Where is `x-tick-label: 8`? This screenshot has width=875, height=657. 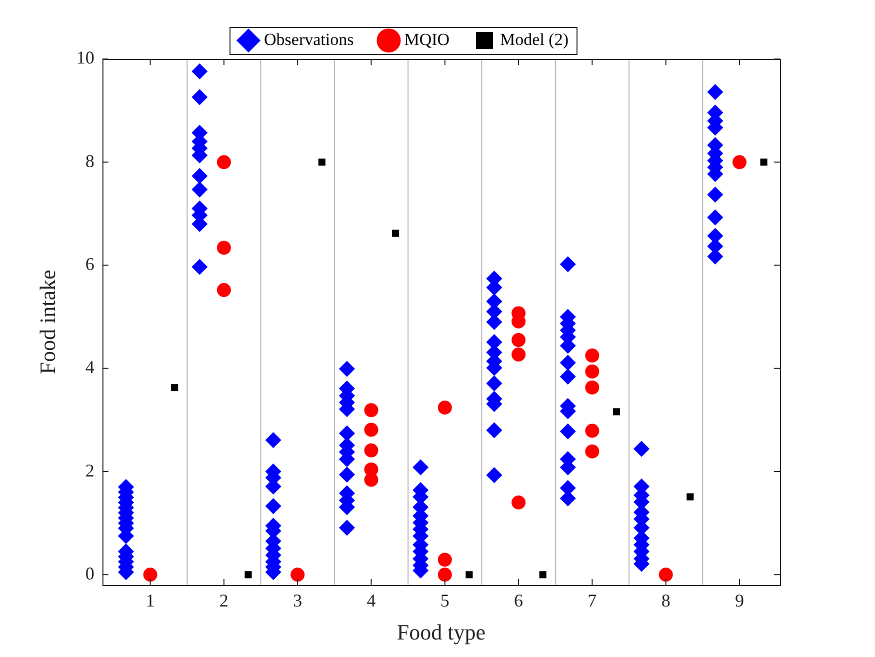
x-tick-label: 8 is located at coordinates (665, 600).